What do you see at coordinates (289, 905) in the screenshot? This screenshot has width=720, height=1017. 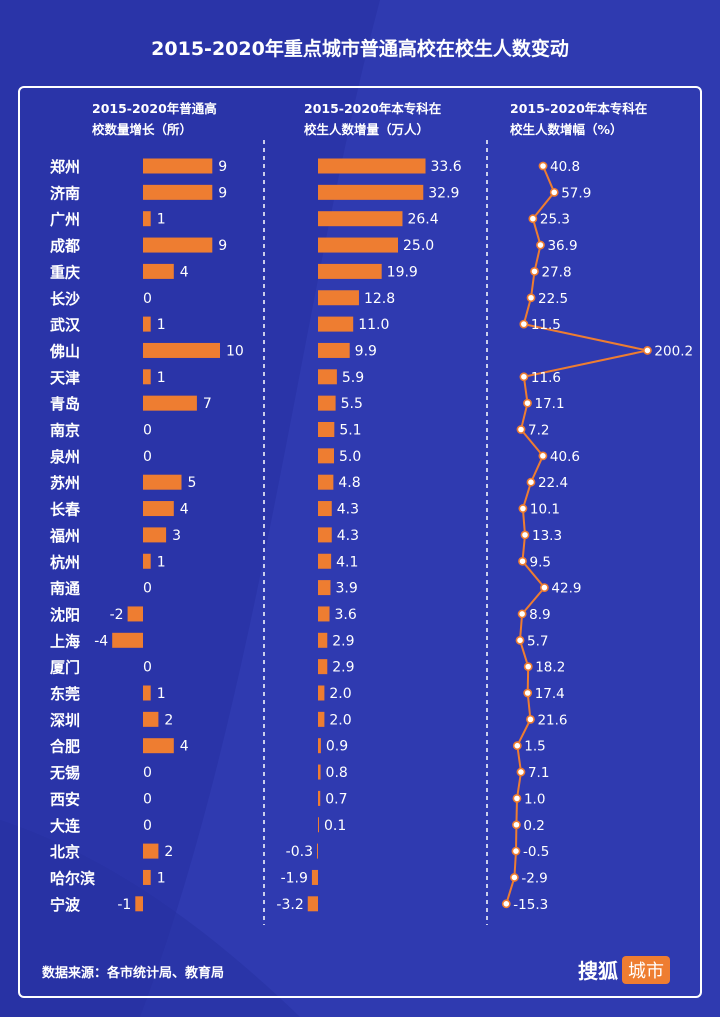 I see `value-label-students: -3.2` at bounding box center [289, 905].